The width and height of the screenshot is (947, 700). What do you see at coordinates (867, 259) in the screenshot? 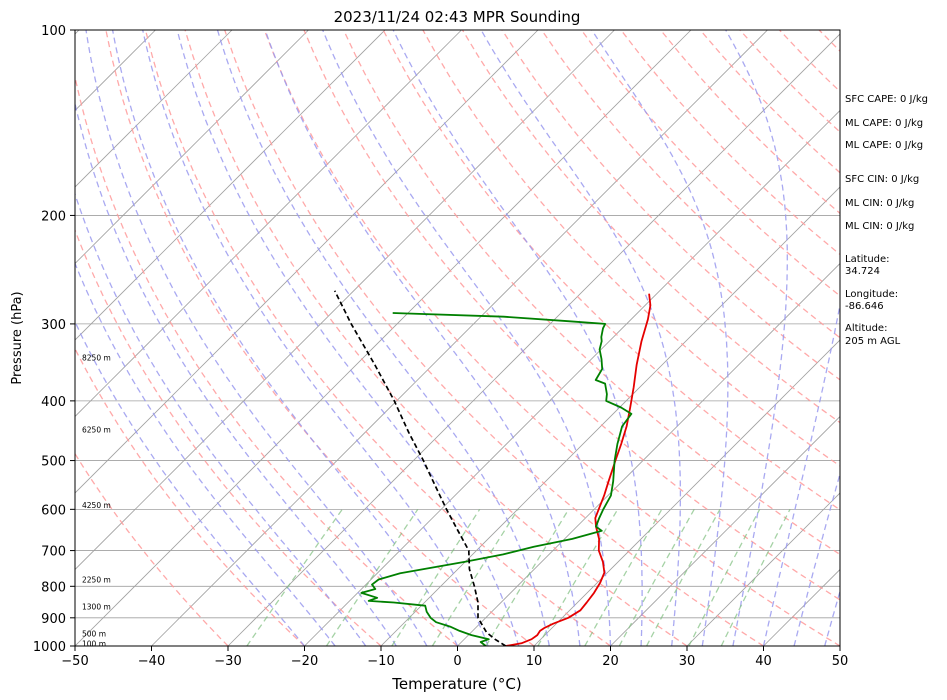
I see `annotation-text: Latitude:` at bounding box center [867, 259].